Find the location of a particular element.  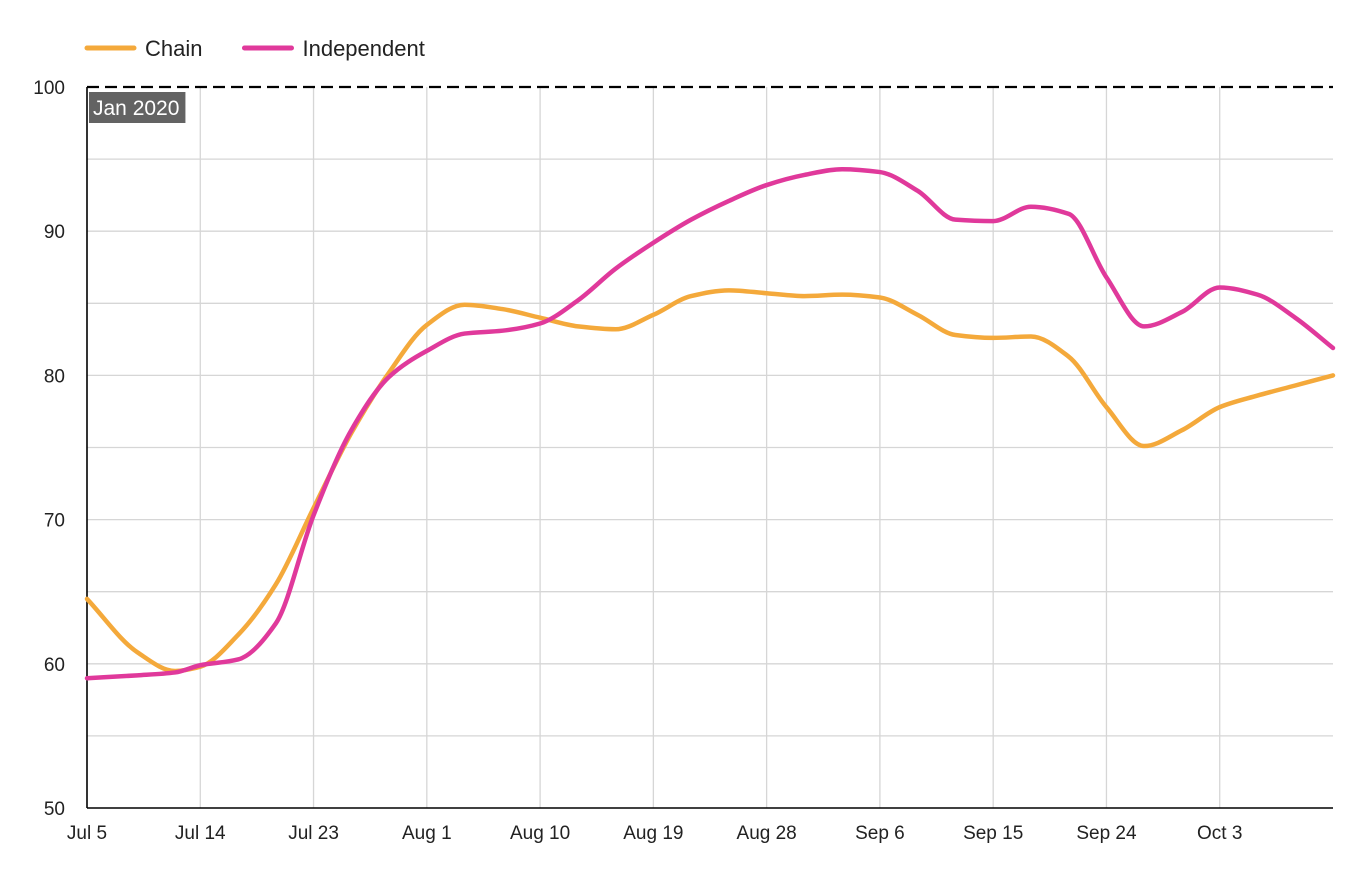

y-tick-label: 90 is located at coordinates (54, 232).